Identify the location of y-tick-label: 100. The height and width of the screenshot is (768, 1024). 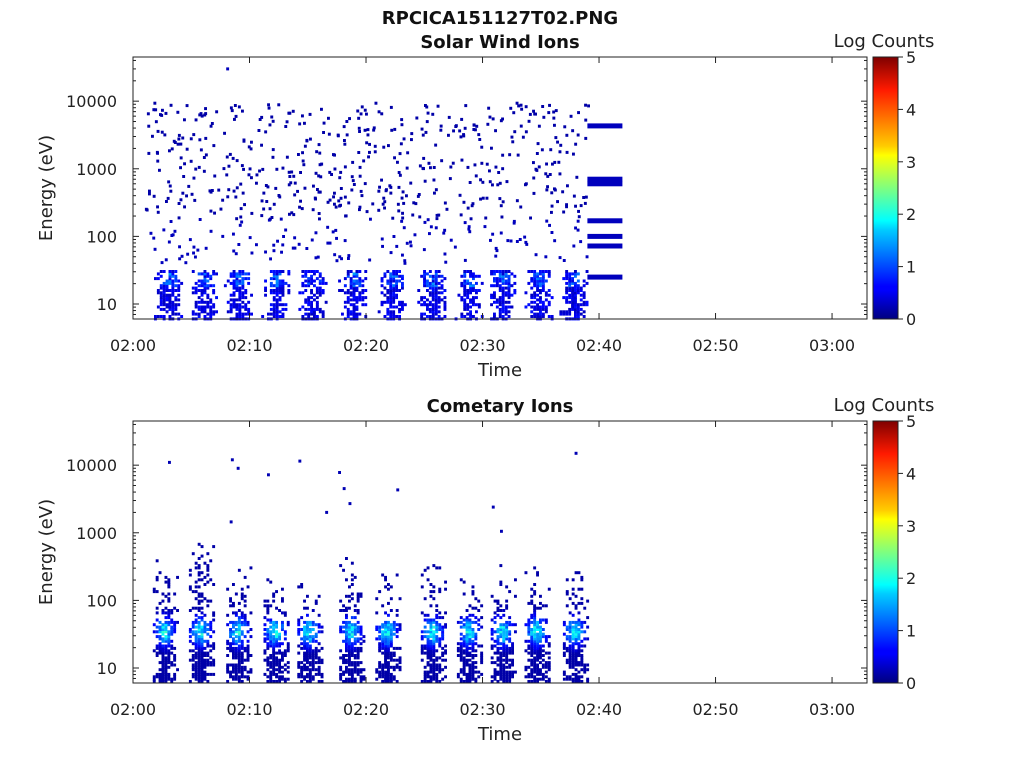
(101, 236).